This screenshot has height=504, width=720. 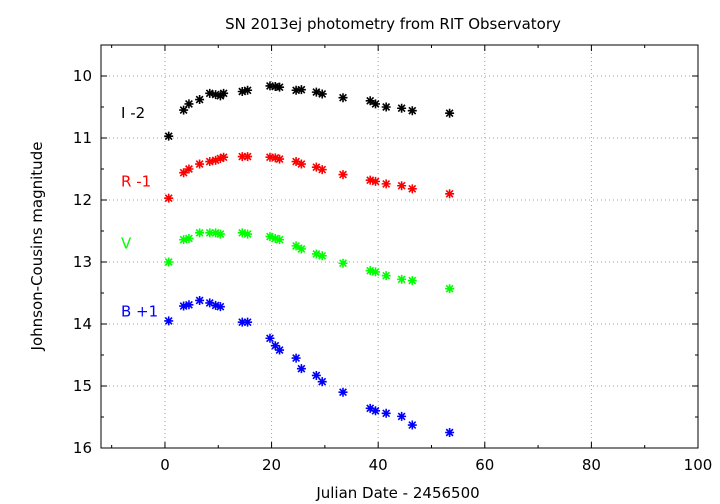 What do you see at coordinates (139, 212) in the screenshot?
I see `series-labels: I -2 R -1 V B +1` at bounding box center [139, 212].